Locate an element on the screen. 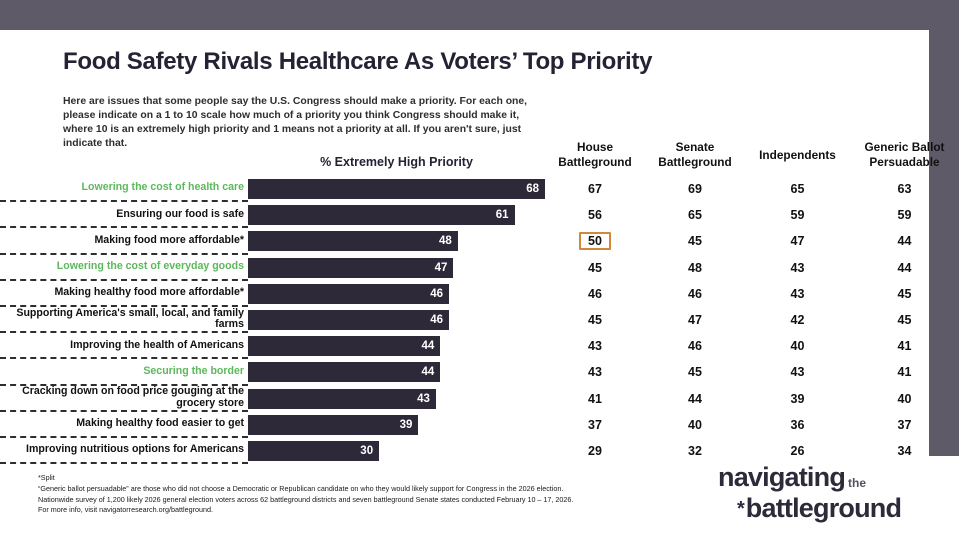 The height and width of the screenshot is (540, 959). category-label: Making healthy food easier to get is located at coordinates (124, 425).